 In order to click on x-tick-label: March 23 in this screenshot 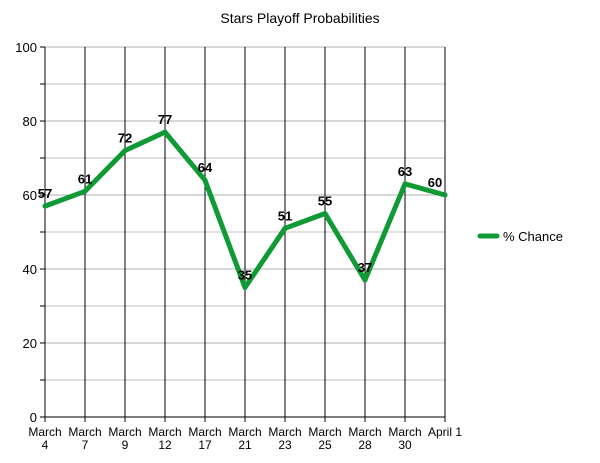, I will do `click(284, 438)`.